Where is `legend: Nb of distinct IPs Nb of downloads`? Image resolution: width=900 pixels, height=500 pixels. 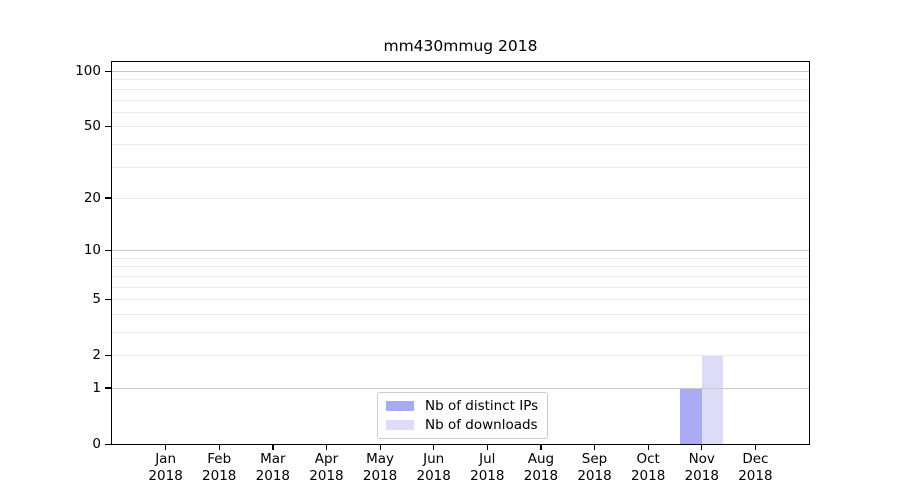
legend: Nb of distinct IPs Nb of downloads is located at coordinates (463, 415).